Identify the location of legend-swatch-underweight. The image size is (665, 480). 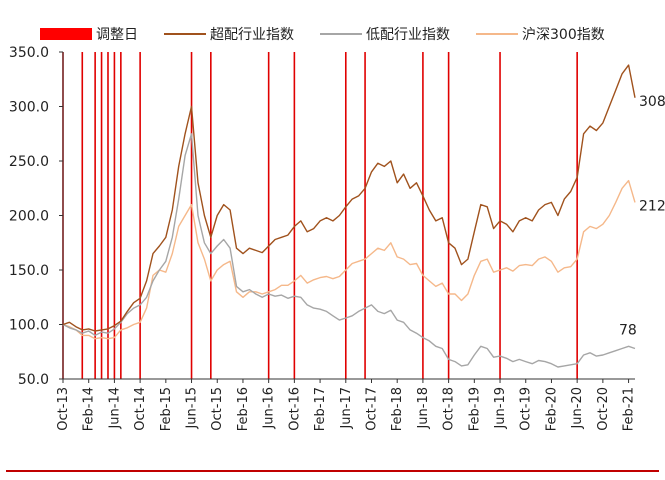
(341, 34).